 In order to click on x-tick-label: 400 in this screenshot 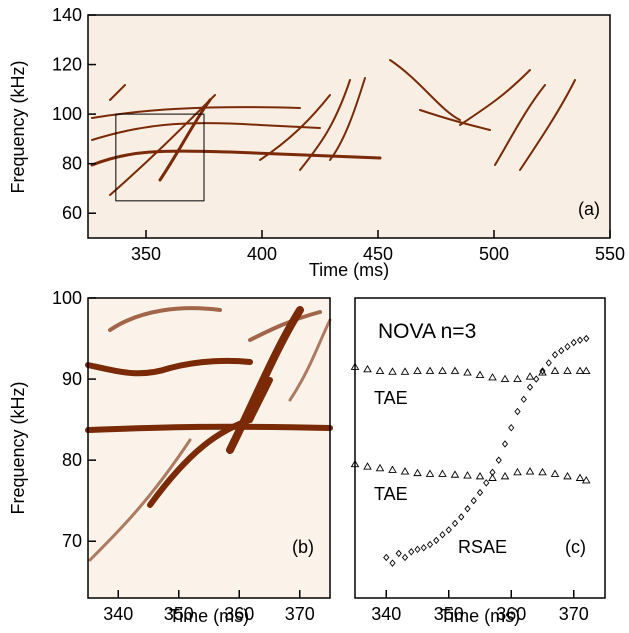, I will do `click(262, 254)`.